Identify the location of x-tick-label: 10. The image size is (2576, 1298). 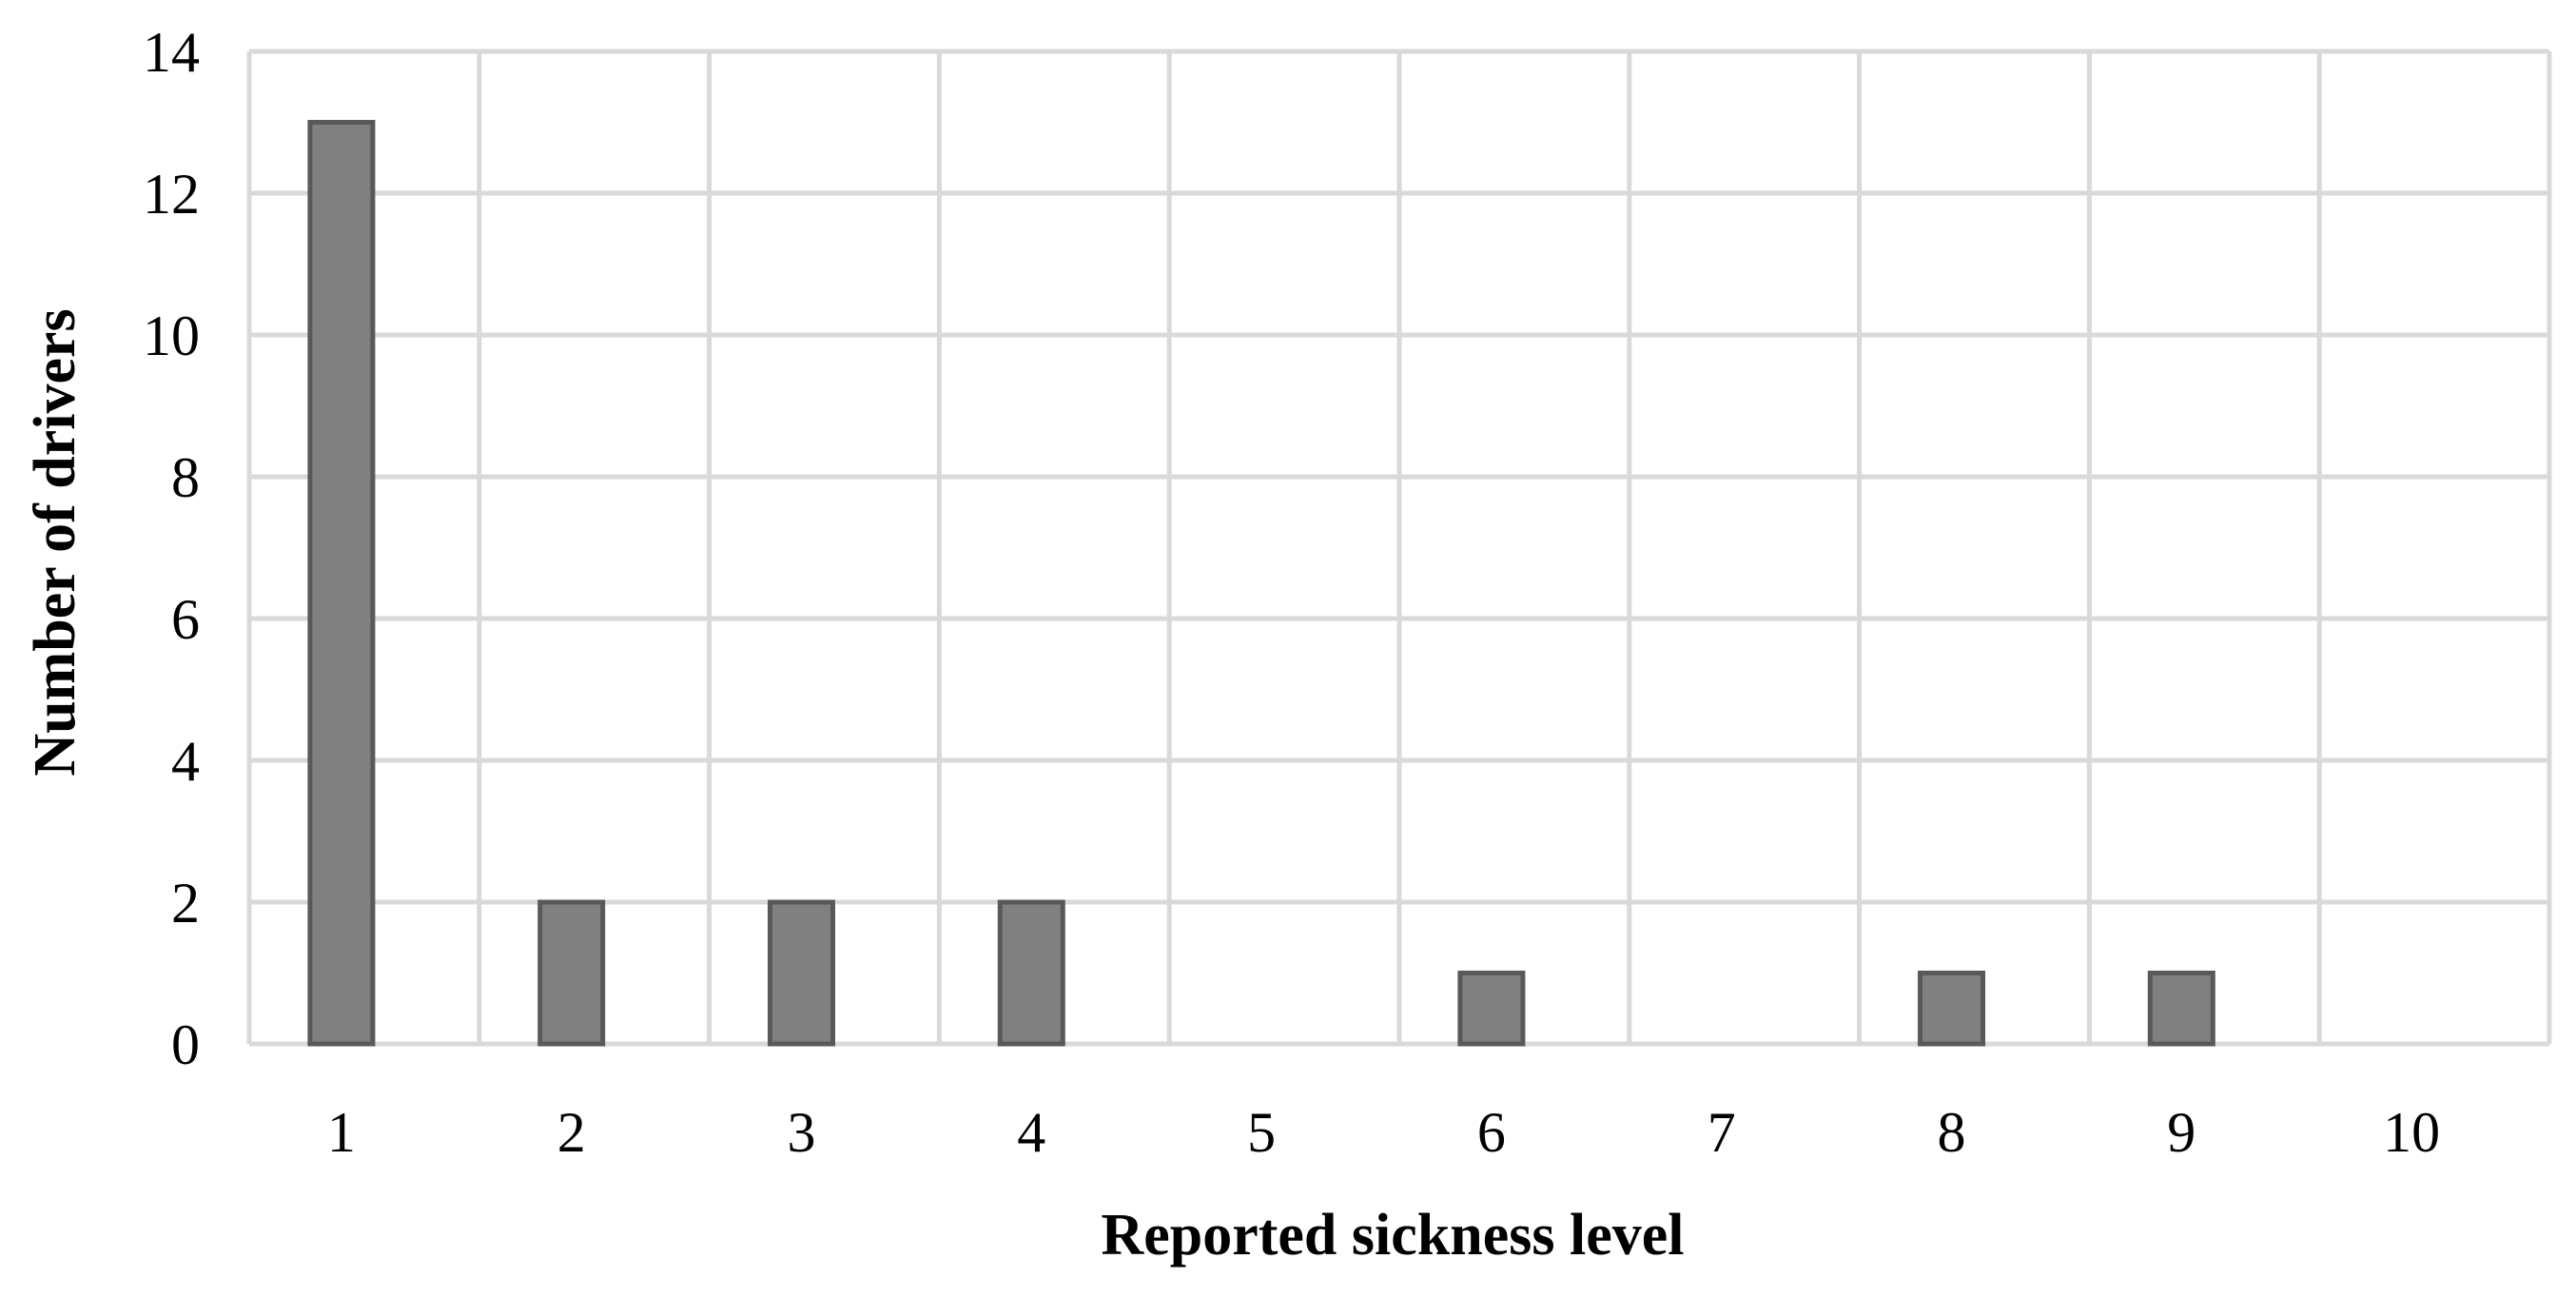
(2411, 1132).